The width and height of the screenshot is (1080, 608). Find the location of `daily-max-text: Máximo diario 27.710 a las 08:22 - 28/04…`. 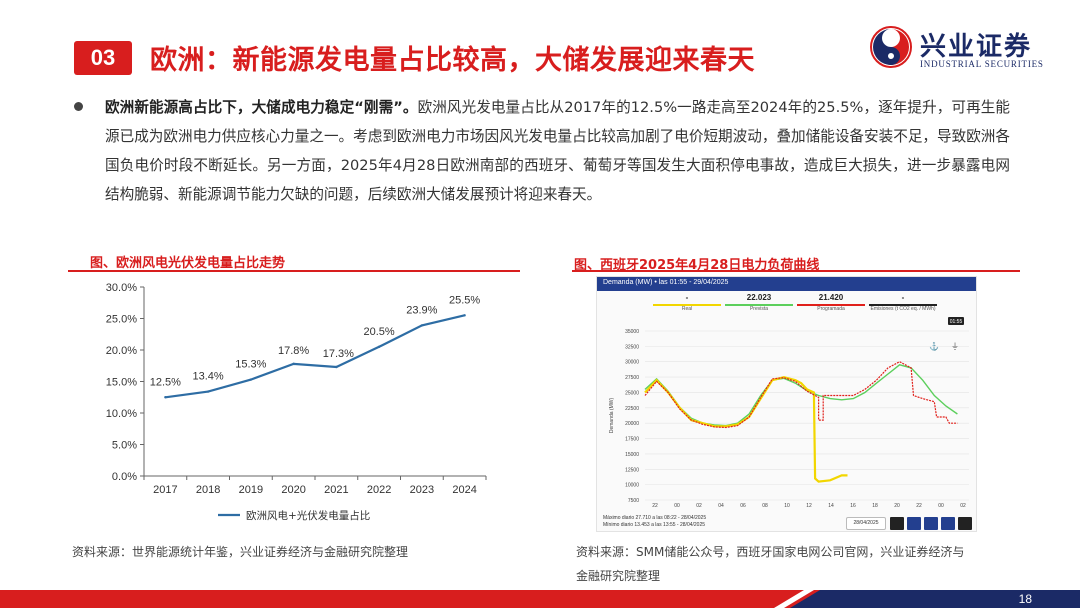

daily-max-text: Máximo diario 27.710 a las 08:22 - 28/04… is located at coordinates (655, 518).